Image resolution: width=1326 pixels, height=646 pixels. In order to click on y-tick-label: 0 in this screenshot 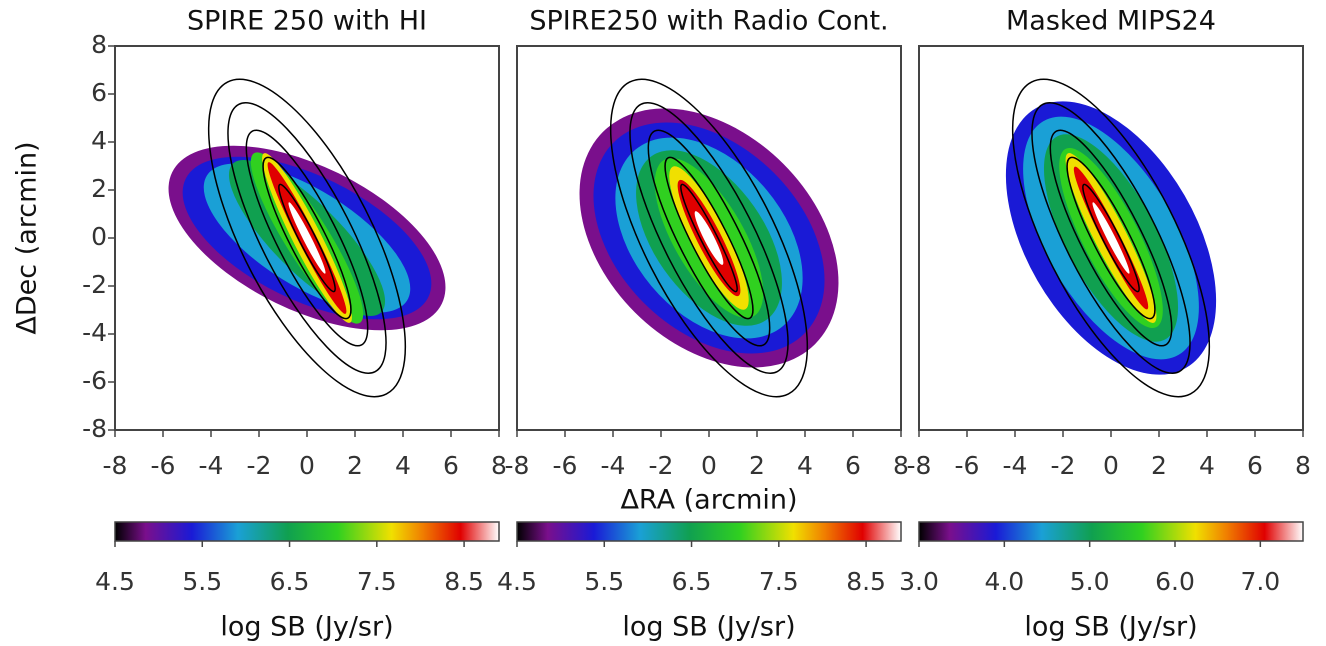, I will do `click(99, 236)`.